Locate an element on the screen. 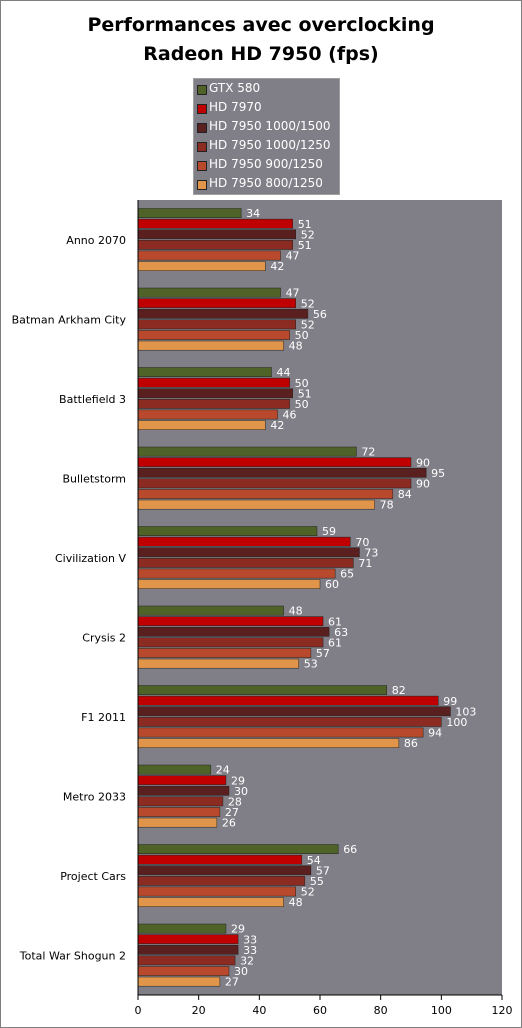  data-label: 78 is located at coordinates (387, 505).